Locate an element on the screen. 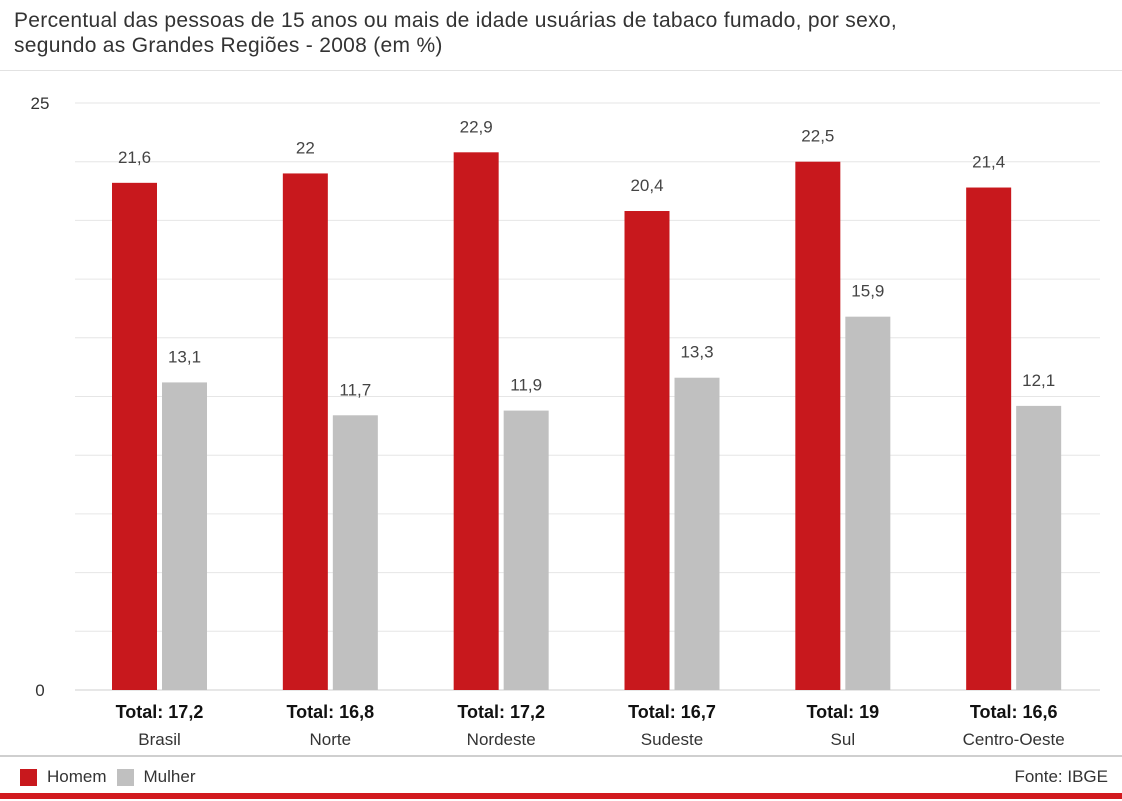  y-tick-label: 25 is located at coordinates (40, 103).